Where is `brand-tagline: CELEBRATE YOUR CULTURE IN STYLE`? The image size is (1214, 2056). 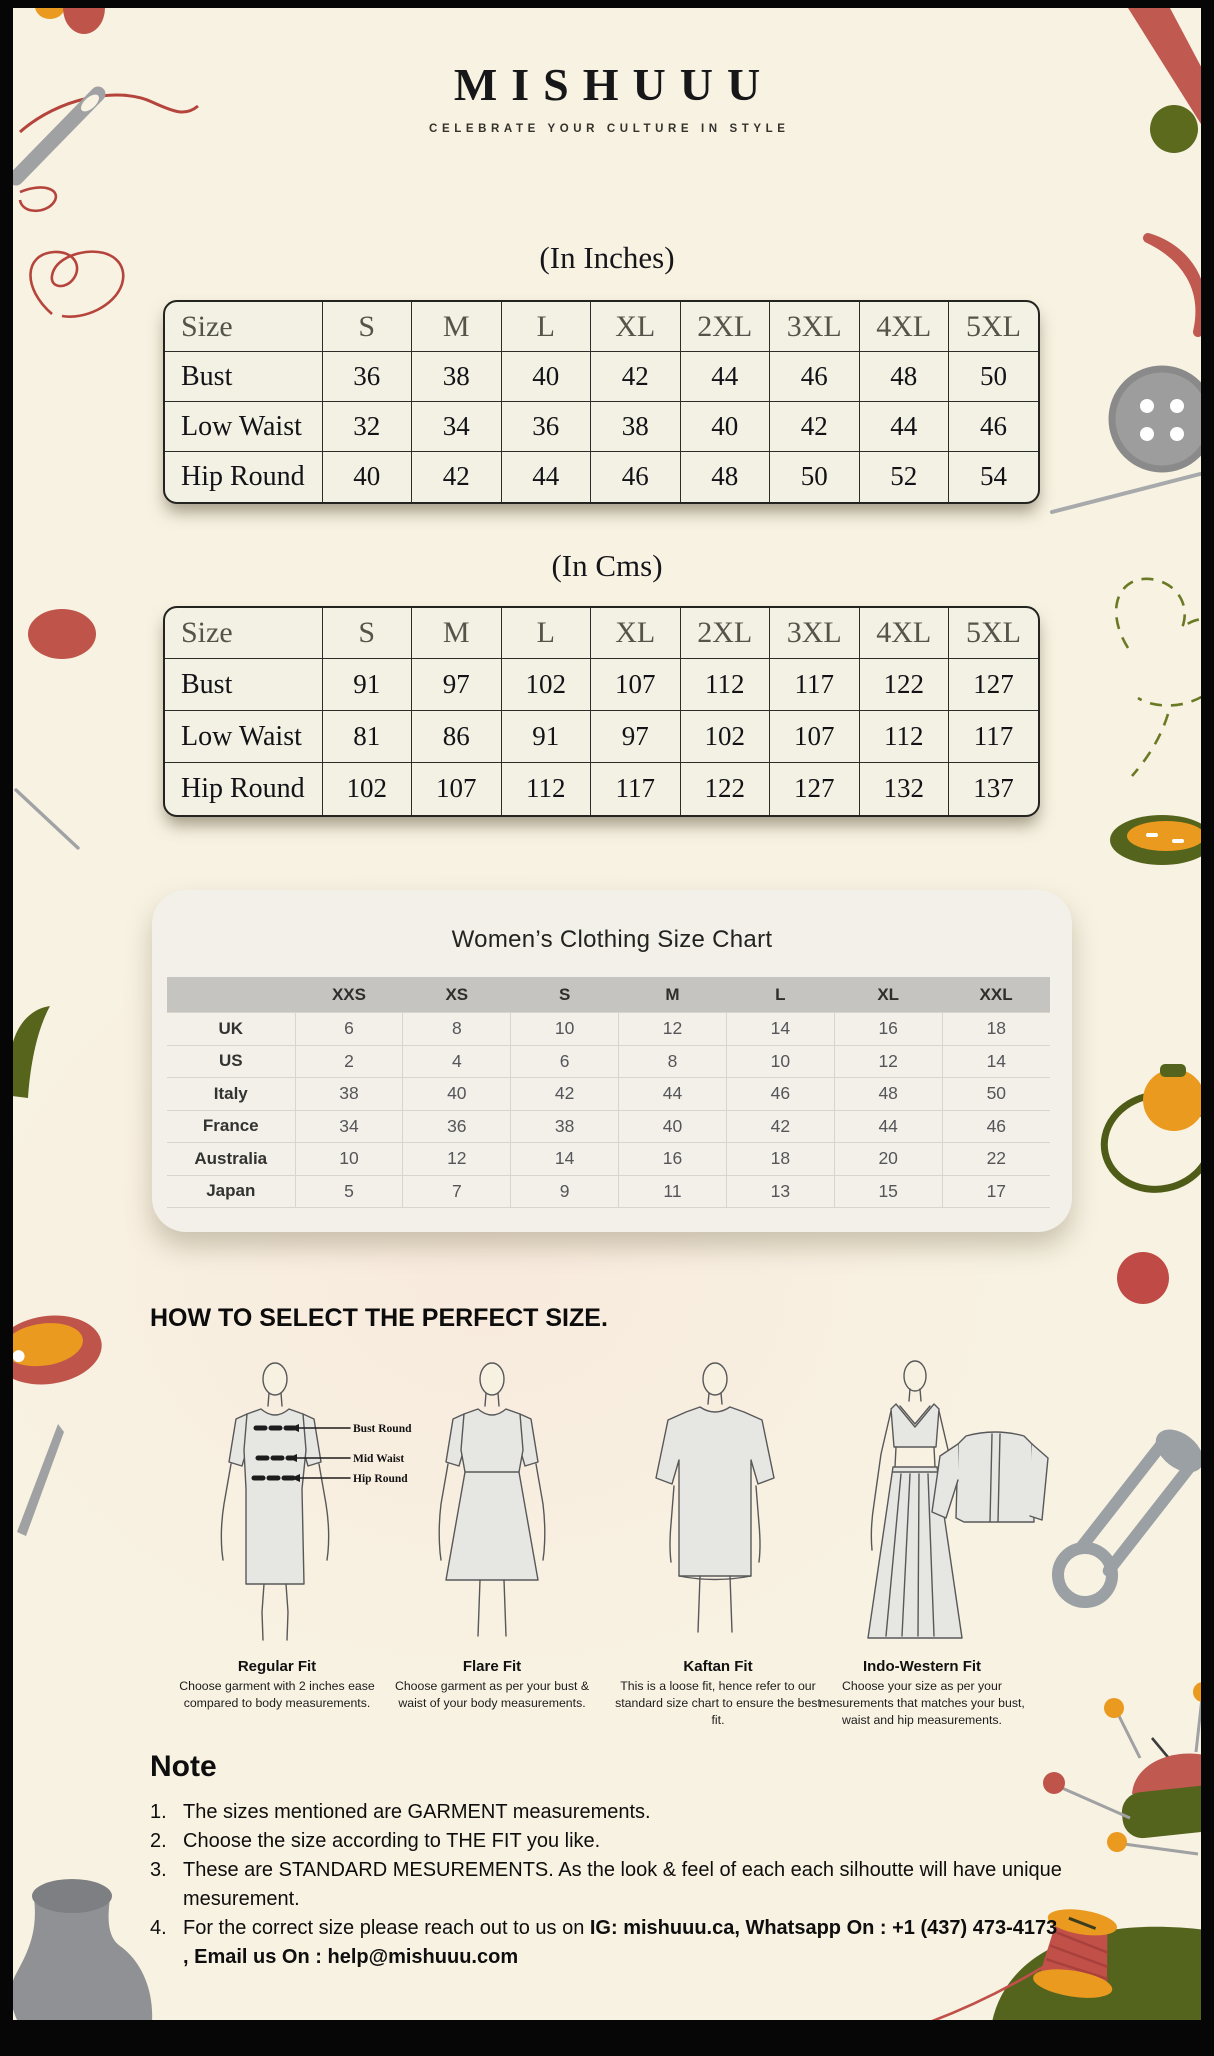 brand-tagline: CELEBRATE YOUR CULTURE IN STYLE is located at coordinates (609, 129).